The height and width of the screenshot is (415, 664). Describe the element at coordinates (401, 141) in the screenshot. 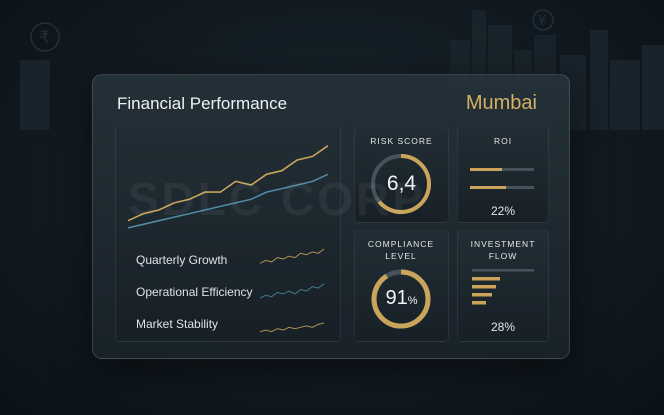

I see `risk-score-title: RISK SCORE` at that location.